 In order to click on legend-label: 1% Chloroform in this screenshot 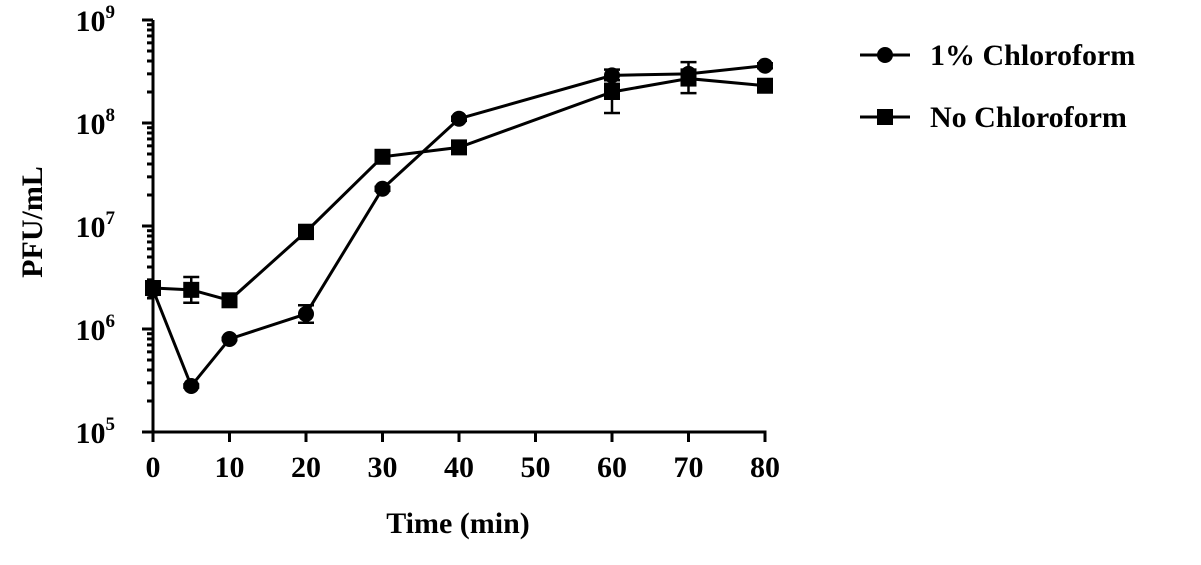, I will do `click(1032, 55)`.